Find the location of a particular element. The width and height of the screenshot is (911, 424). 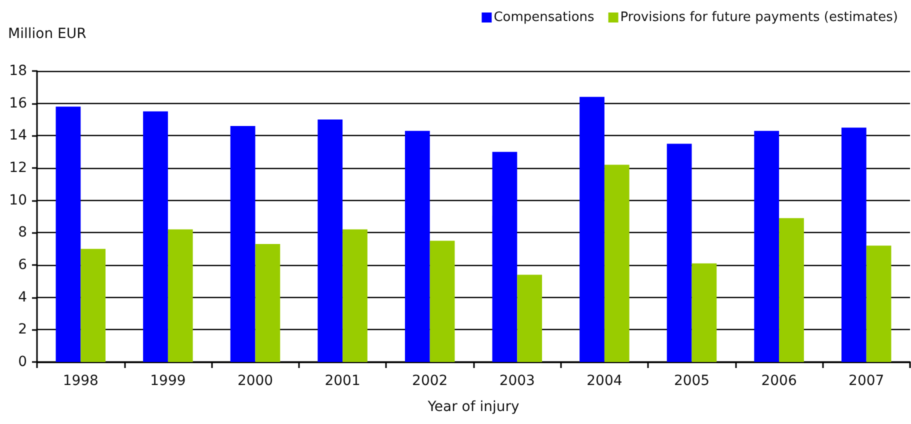

x-tick-label: 2001 is located at coordinates (342, 381).